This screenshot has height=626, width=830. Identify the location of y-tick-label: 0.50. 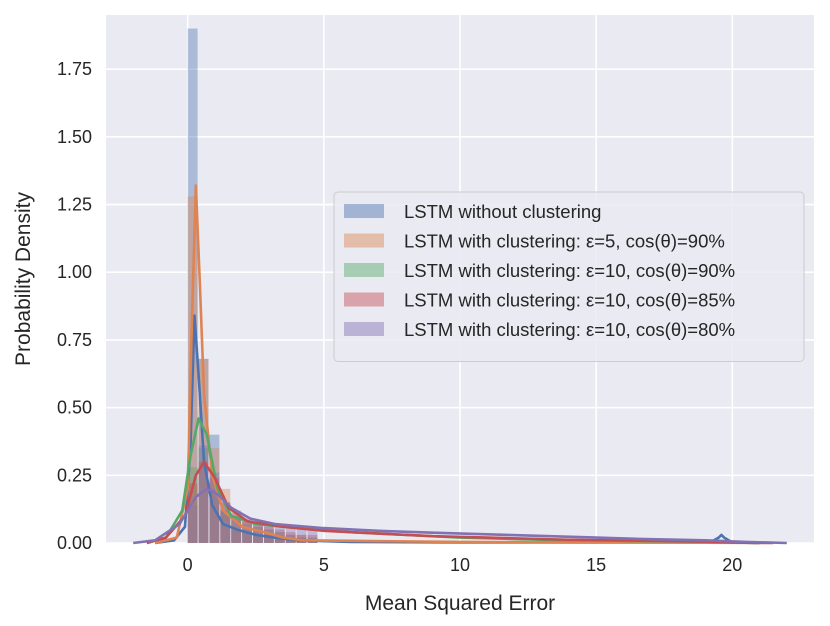
(74, 408).